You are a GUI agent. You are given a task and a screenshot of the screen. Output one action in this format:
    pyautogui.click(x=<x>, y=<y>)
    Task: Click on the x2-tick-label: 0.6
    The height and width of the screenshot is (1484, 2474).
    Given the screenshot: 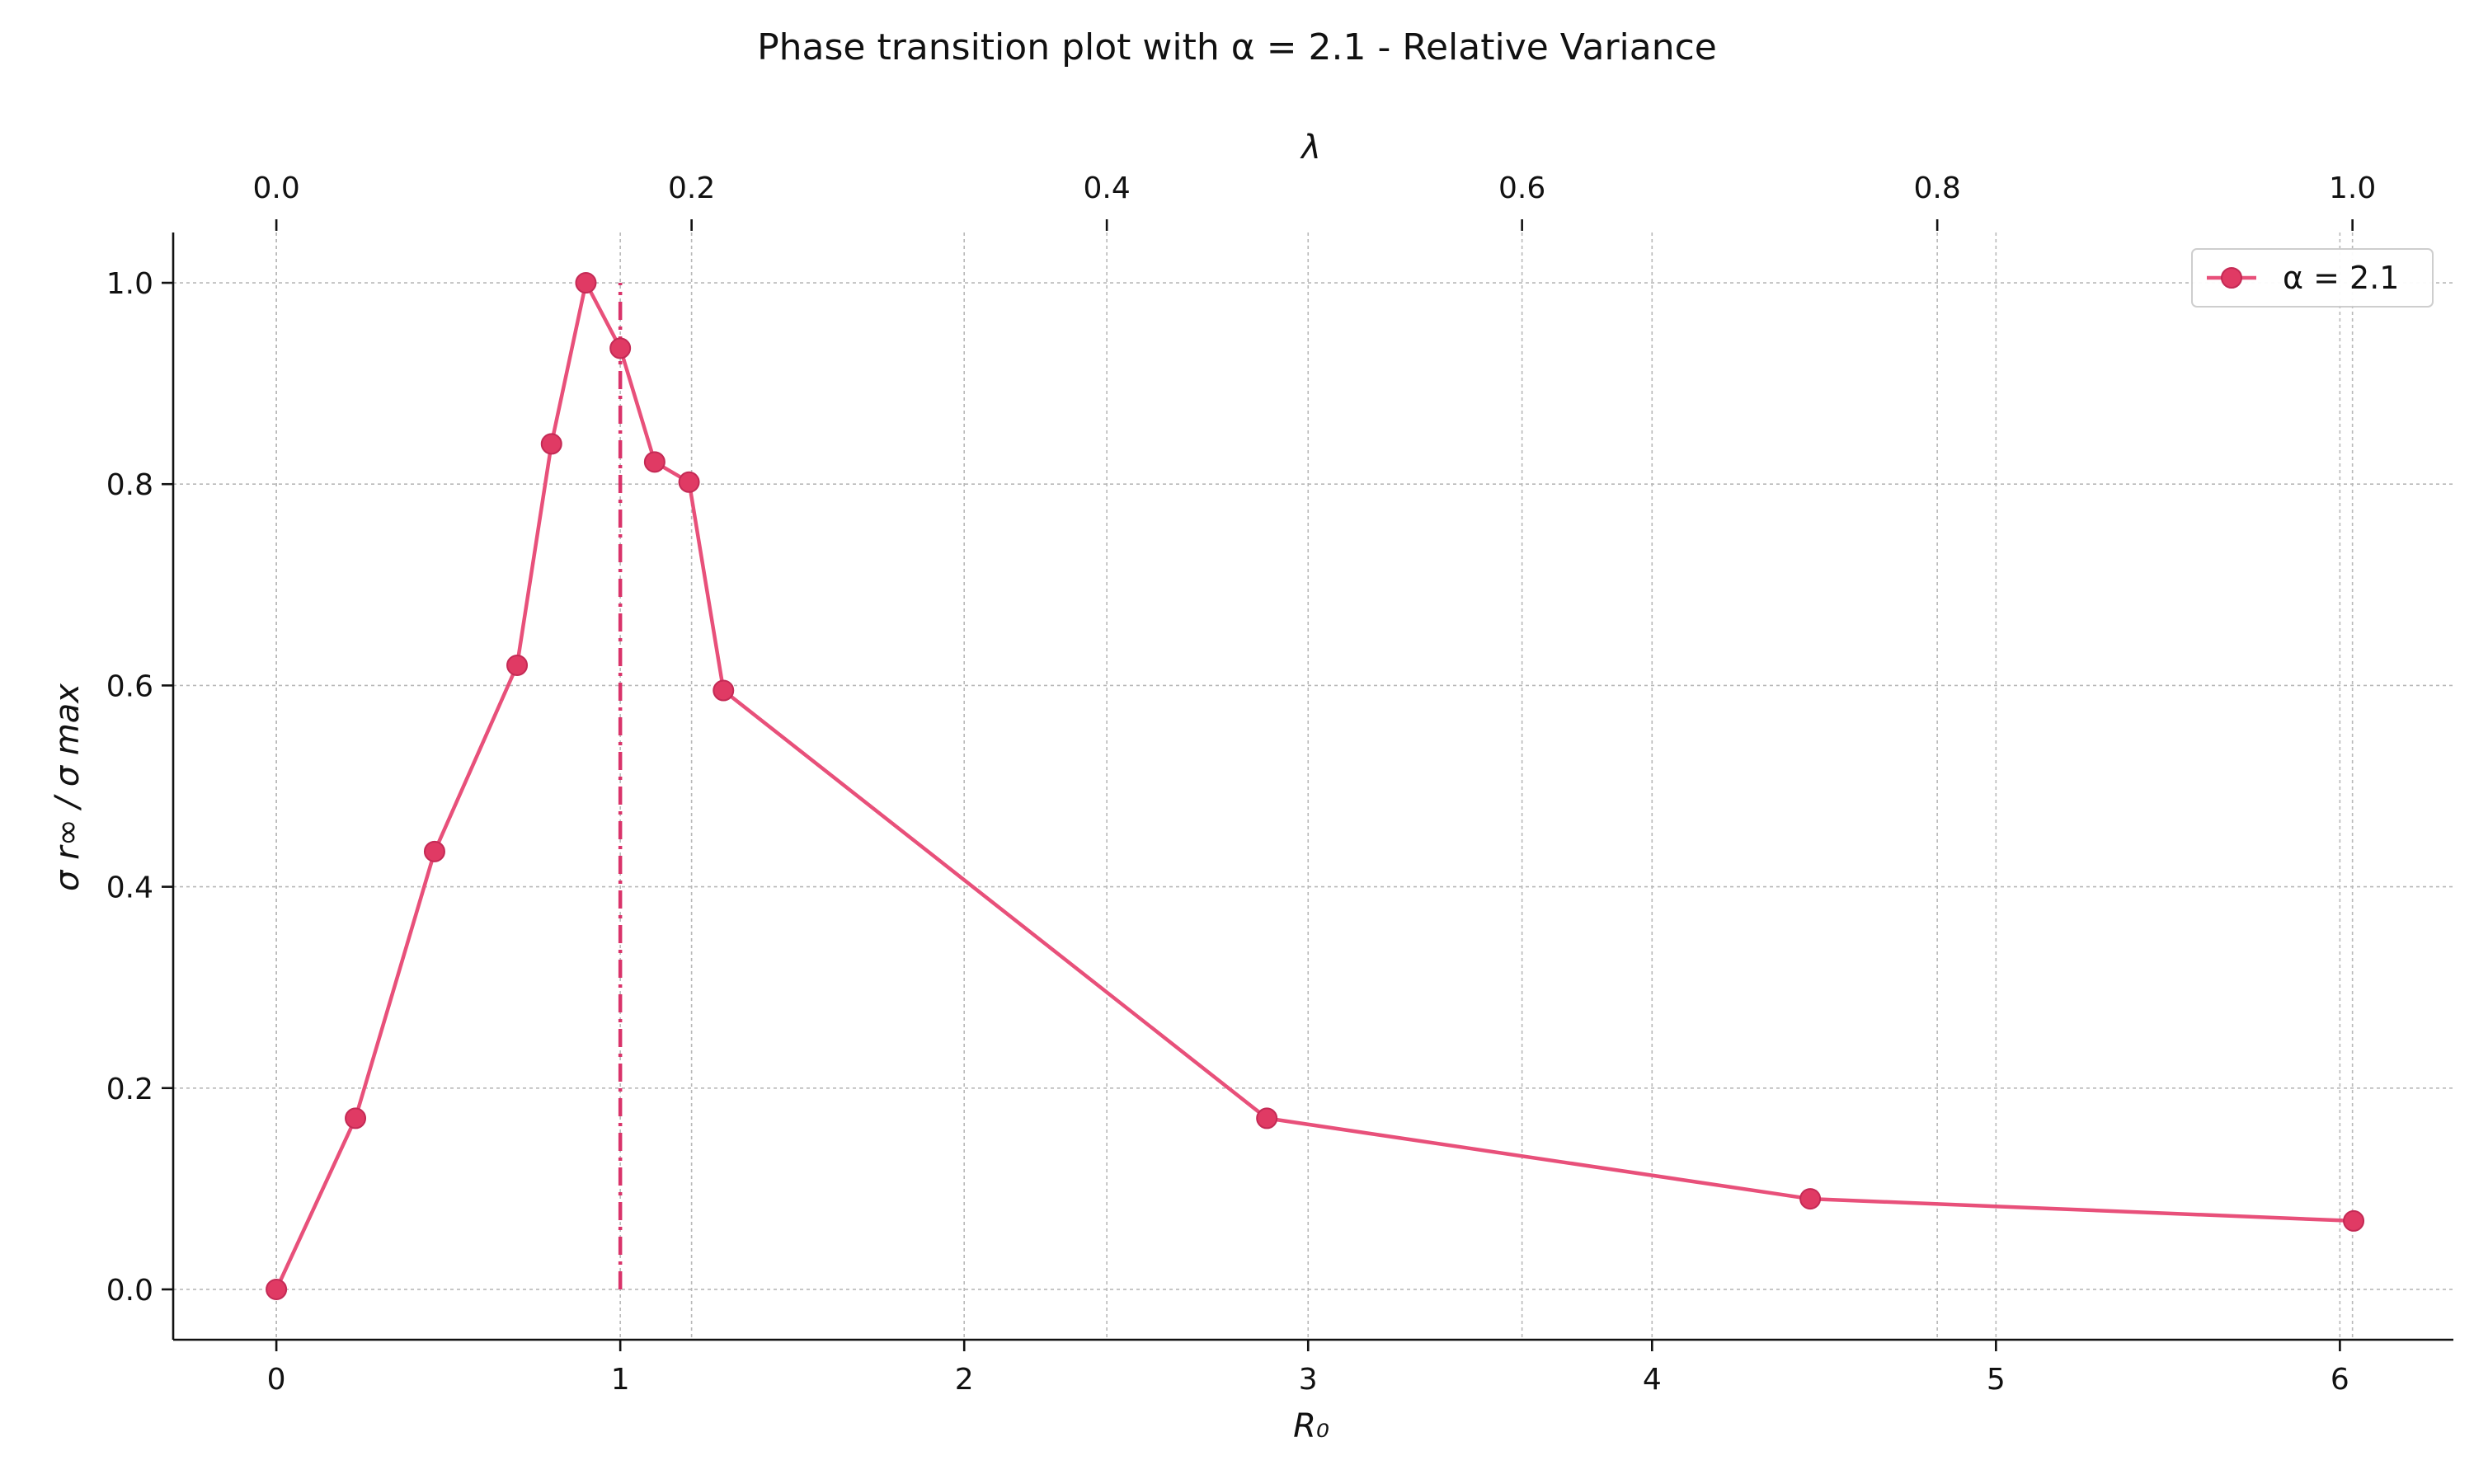 What is the action you would take?
    pyautogui.click(x=1521, y=188)
    